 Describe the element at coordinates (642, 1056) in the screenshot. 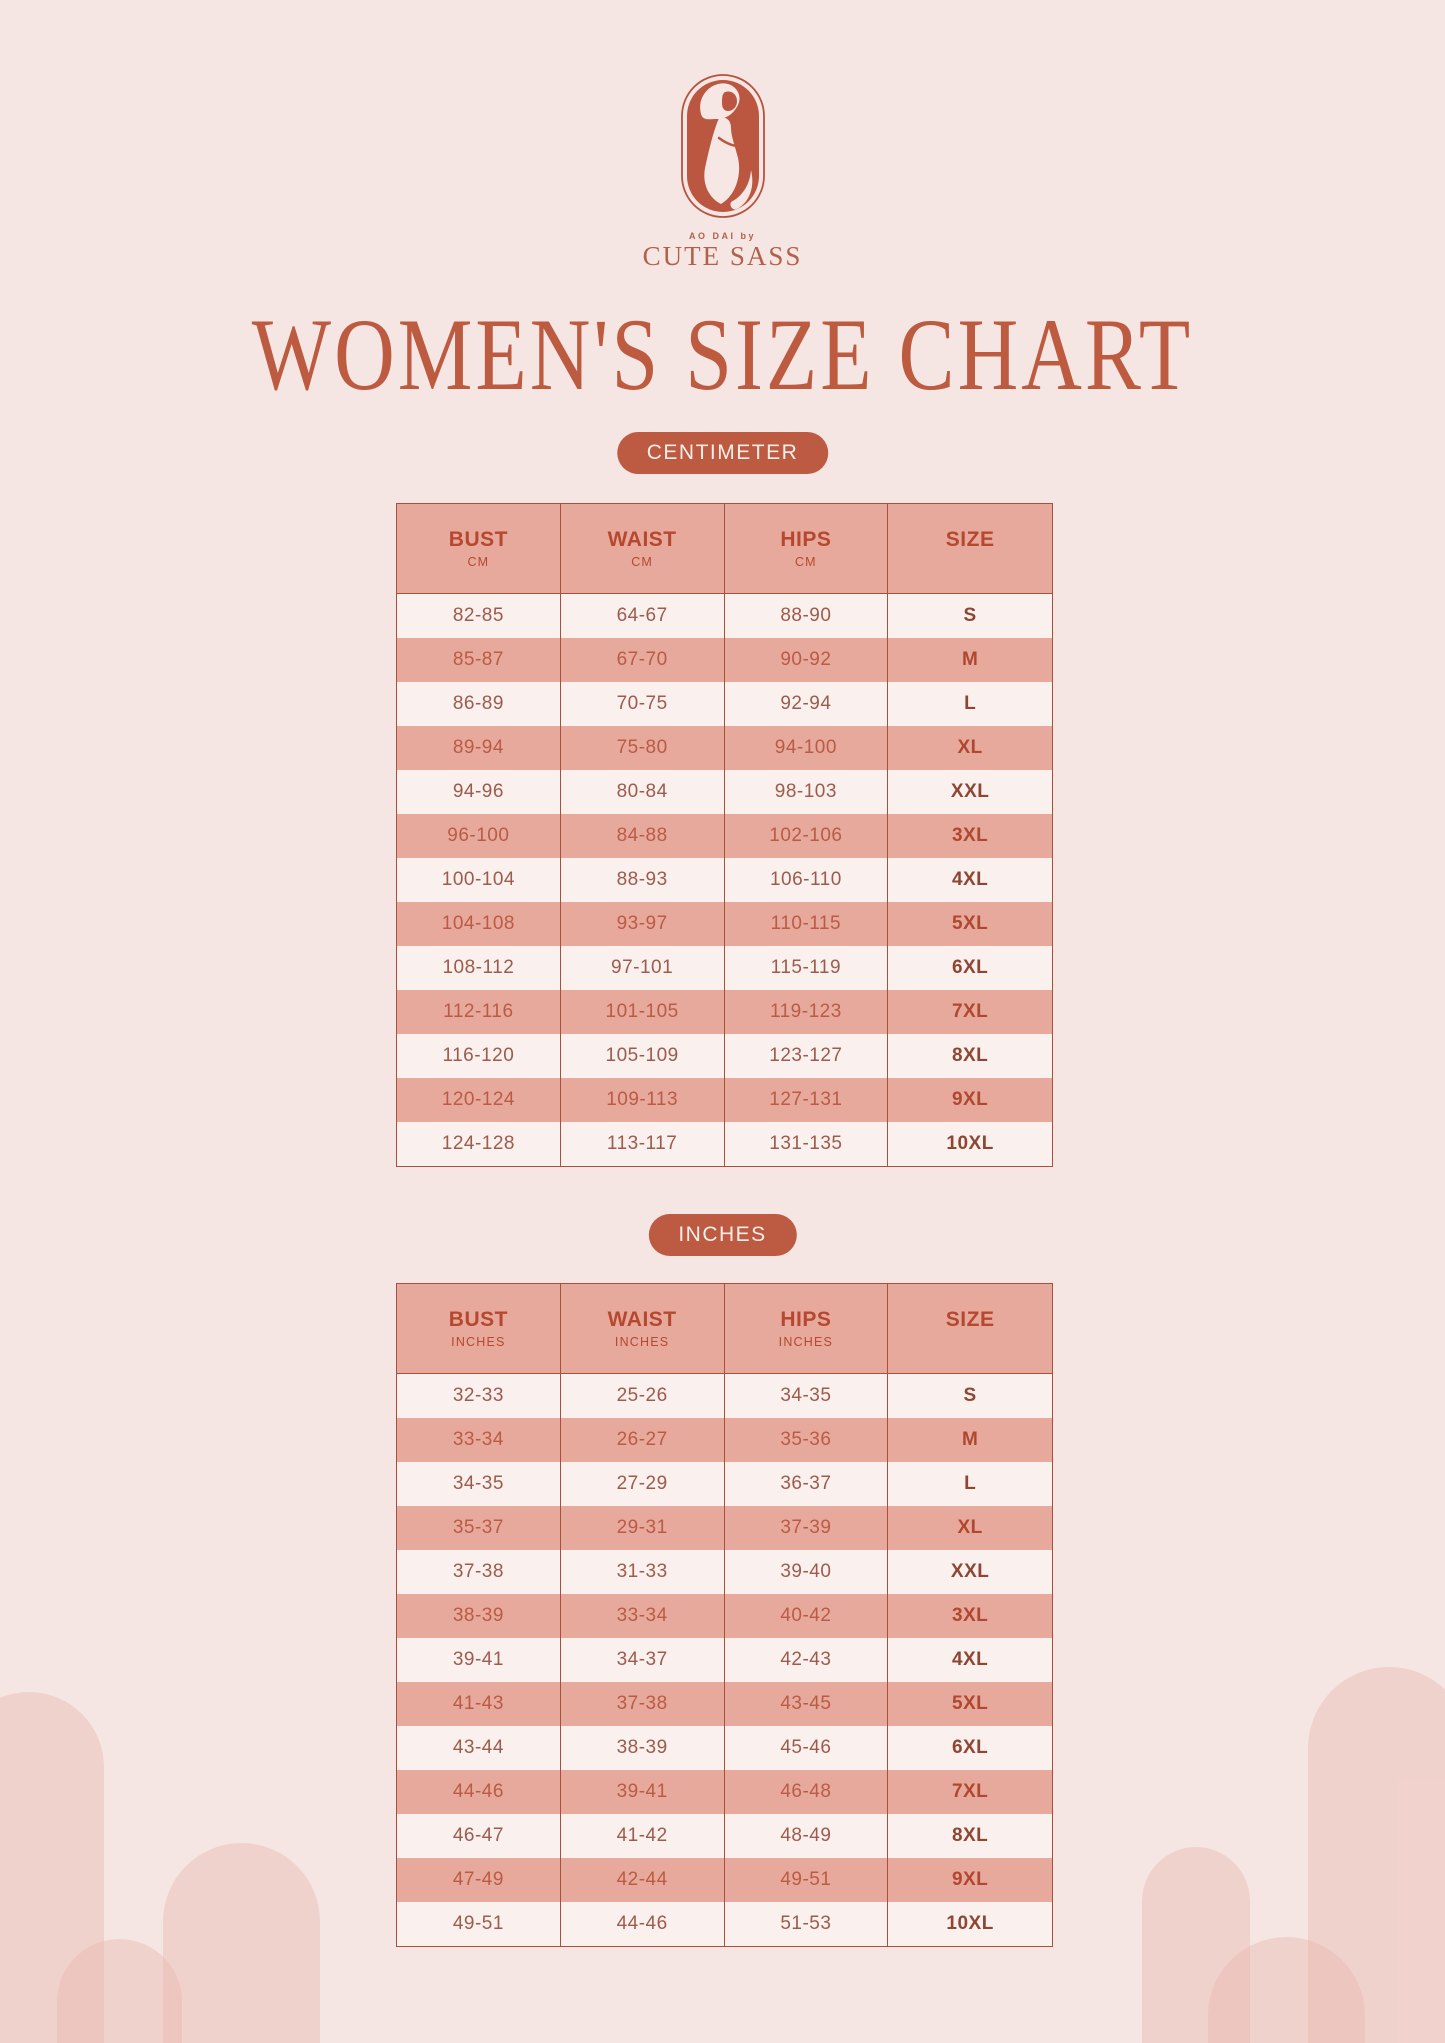

I see `measurement-cell: 105-109` at that location.